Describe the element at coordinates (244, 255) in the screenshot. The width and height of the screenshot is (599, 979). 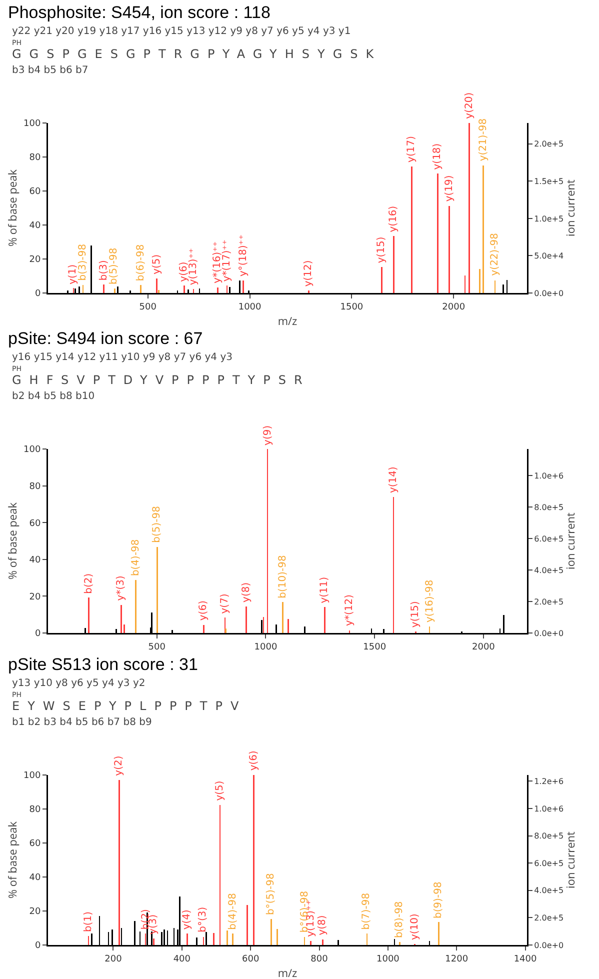
I see `annotation: y°(18)⁺⁺` at that location.